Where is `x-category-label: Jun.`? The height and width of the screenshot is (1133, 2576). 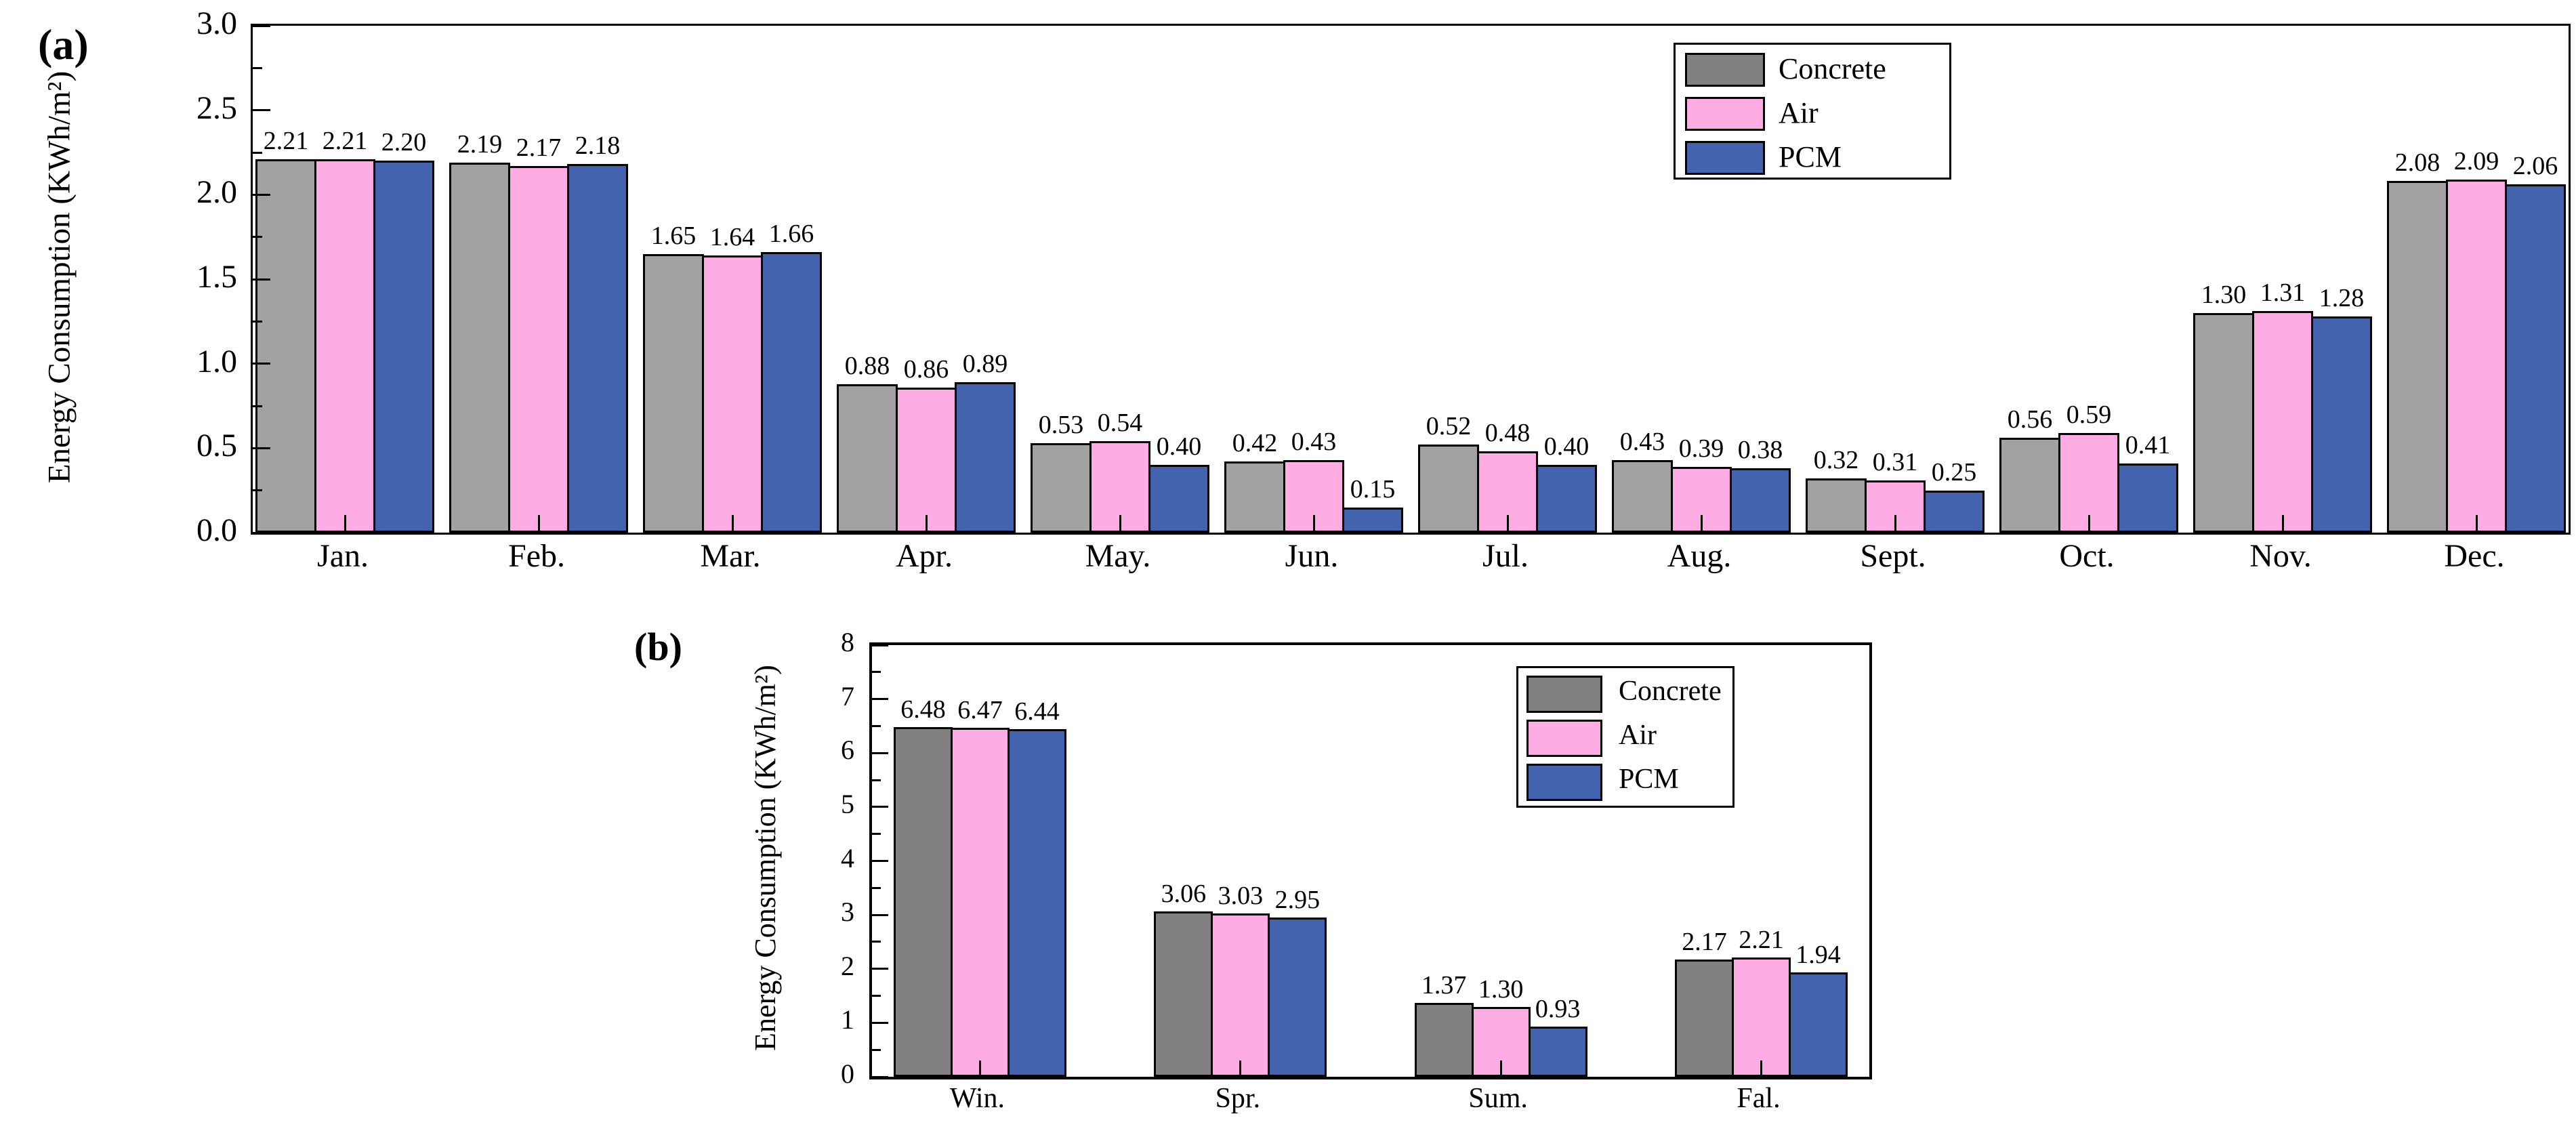
x-category-label: Jun. is located at coordinates (1312, 556).